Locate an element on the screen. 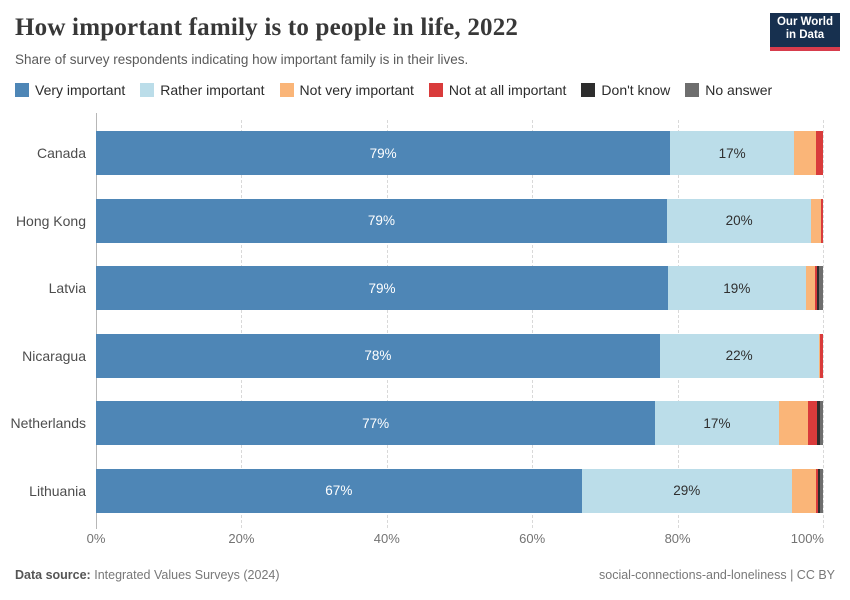 This screenshot has width=850, height=600. bar-row: Lithuania 67% 29% is located at coordinates (426, 492).